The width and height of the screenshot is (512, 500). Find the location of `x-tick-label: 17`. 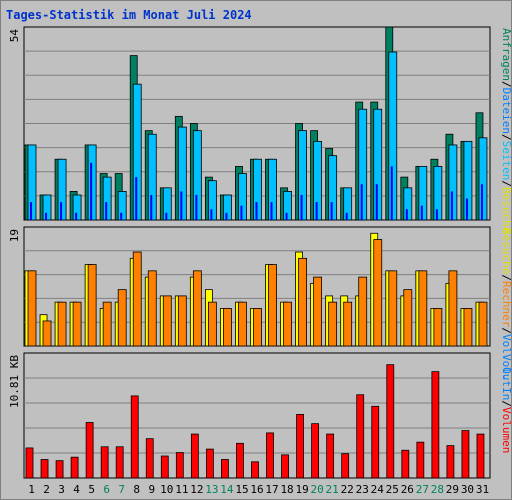

x-tick-label: 17 is located at coordinates (271, 489).